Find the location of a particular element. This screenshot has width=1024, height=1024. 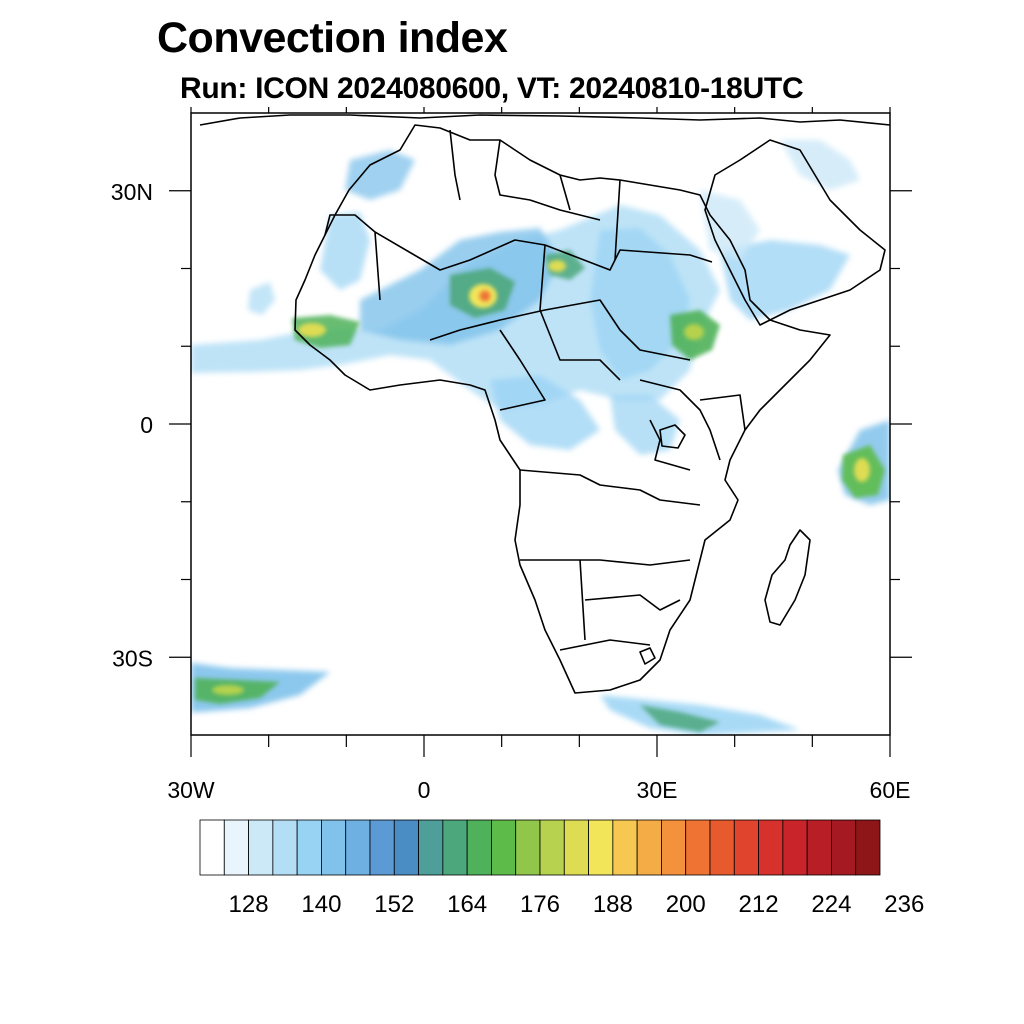

colorbar-label: 224 is located at coordinates (831, 904).